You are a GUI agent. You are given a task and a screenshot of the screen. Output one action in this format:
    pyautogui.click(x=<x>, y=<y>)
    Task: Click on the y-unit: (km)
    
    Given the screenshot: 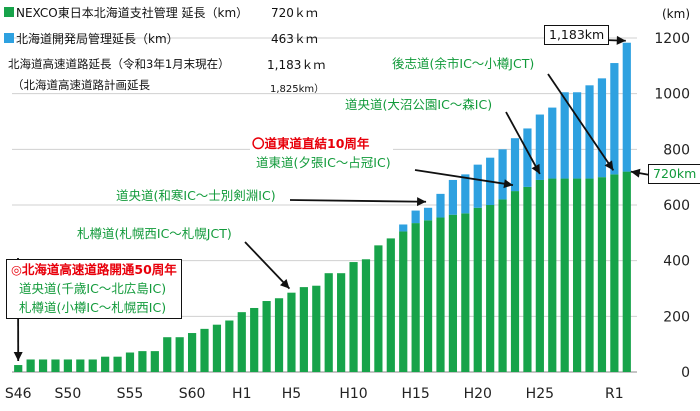 What is the action you would take?
    pyautogui.click(x=676, y=14)
    